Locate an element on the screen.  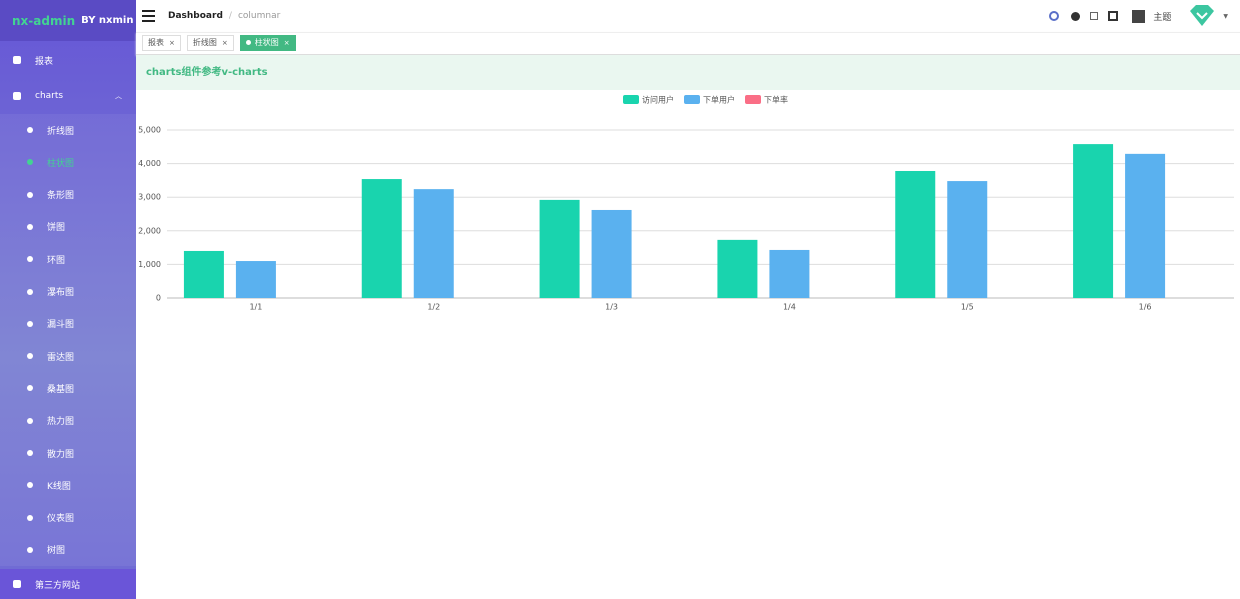
menu-label: 桑基图 is located at coordinates (61, 389).